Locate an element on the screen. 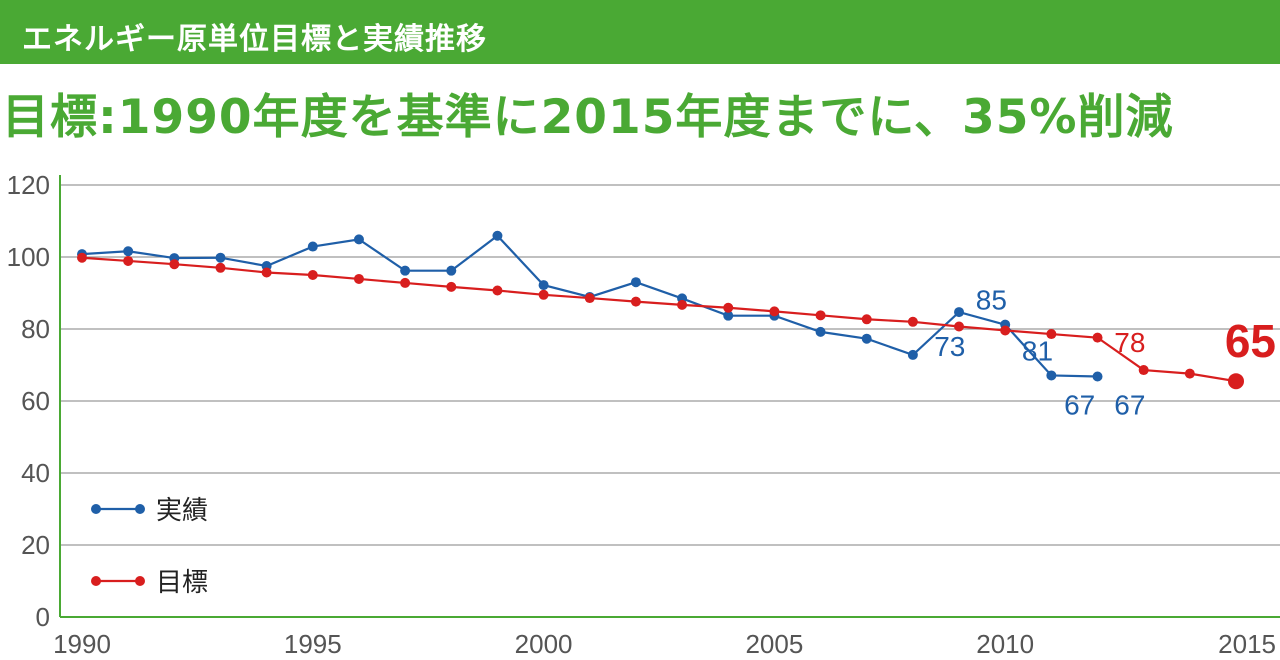 The width and height of the screenshot is (1280, 660). y-tick-label-80: 80 is located at coordinates (35, 329).